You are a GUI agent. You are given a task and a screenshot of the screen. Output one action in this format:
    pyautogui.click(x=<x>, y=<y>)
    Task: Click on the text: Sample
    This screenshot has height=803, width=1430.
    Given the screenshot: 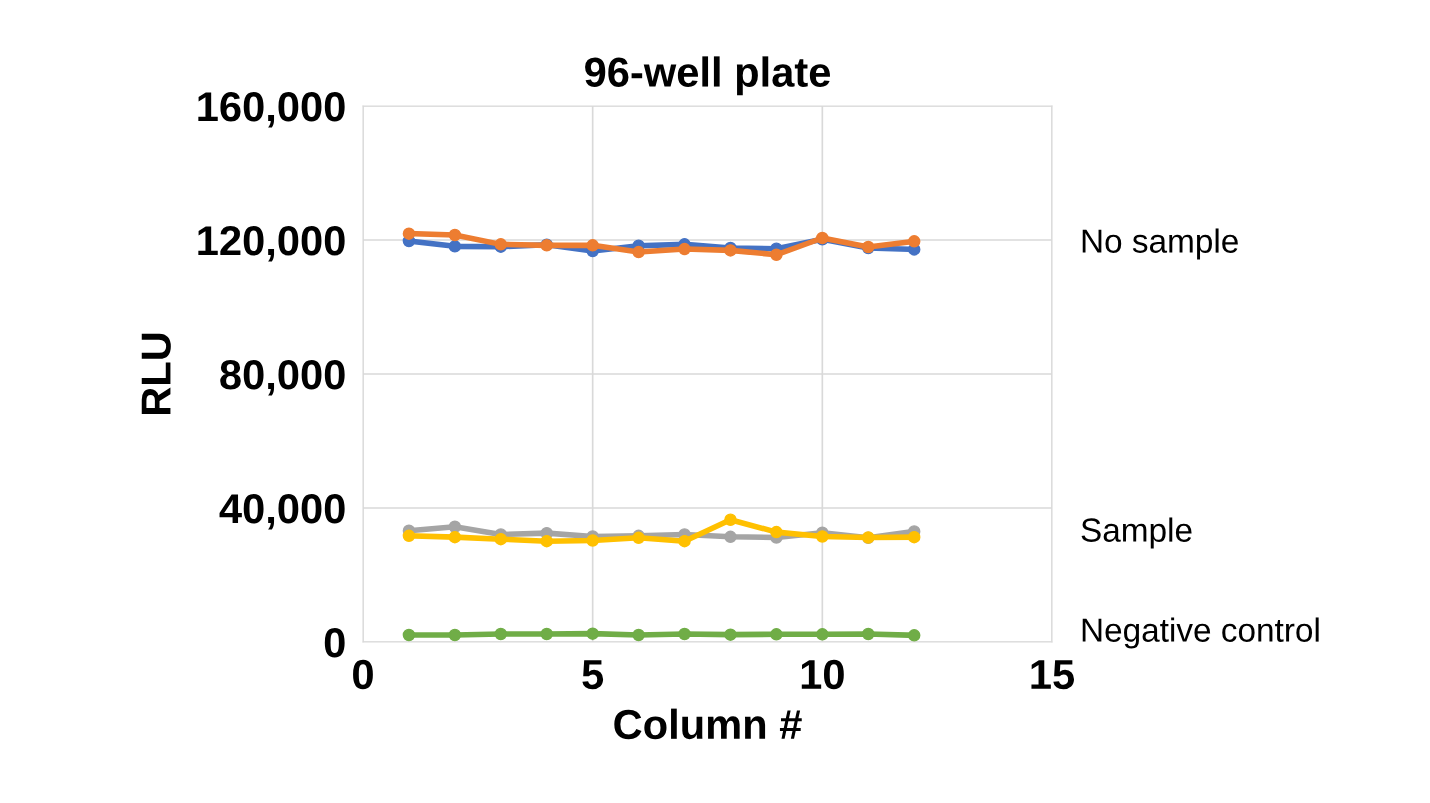 What is the action you would take?
    pyautogui.click(x=1136, y=533)
    